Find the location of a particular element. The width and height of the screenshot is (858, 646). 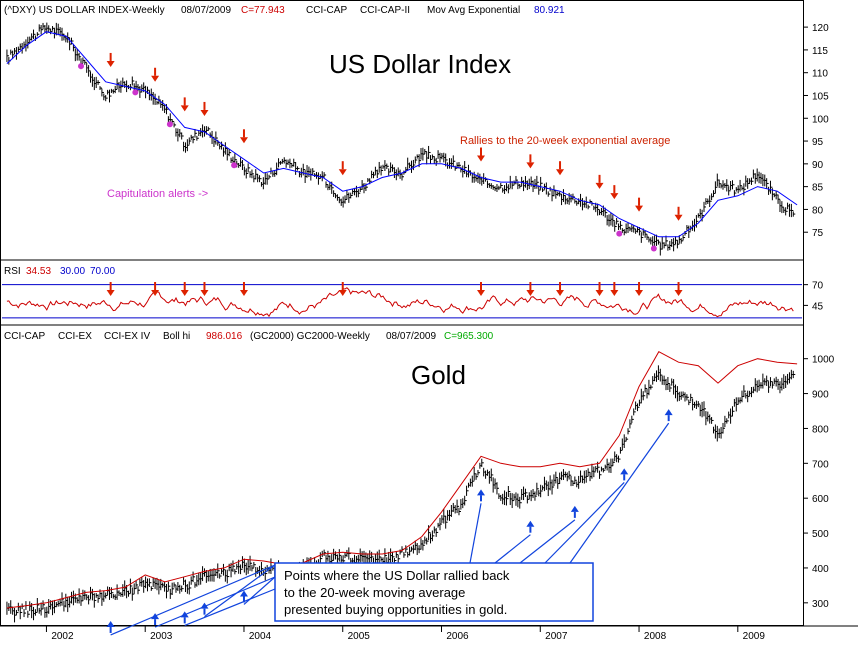

dollar-symbol: (^DXY) US DOLLAR INDEX-Weekly is located at coordinates (84, 10).